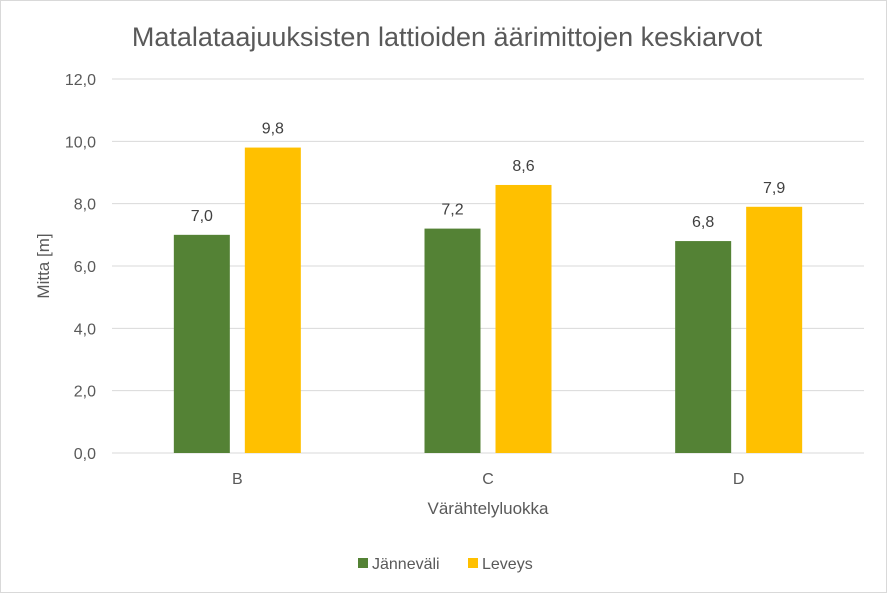 This screenshot has width=887, height=594. I want to click on y-tick-label: 8,0, so click(85, 205).